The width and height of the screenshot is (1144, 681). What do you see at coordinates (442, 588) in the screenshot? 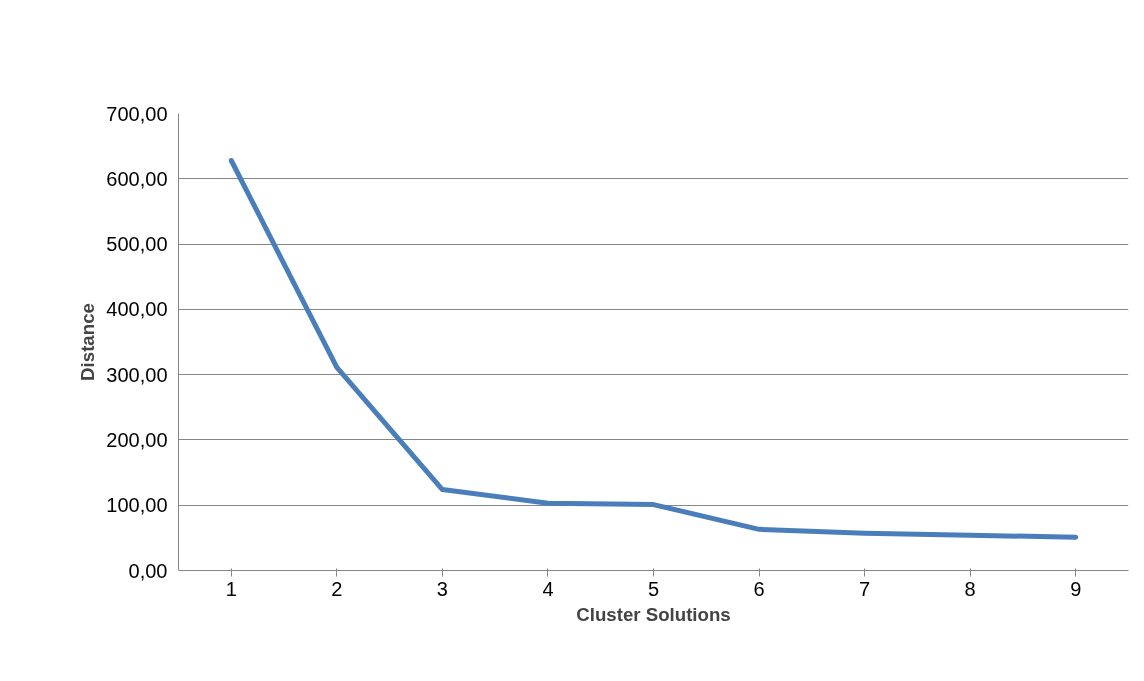
I see `x-tick-label: 3` at bounding box center [442, 588].